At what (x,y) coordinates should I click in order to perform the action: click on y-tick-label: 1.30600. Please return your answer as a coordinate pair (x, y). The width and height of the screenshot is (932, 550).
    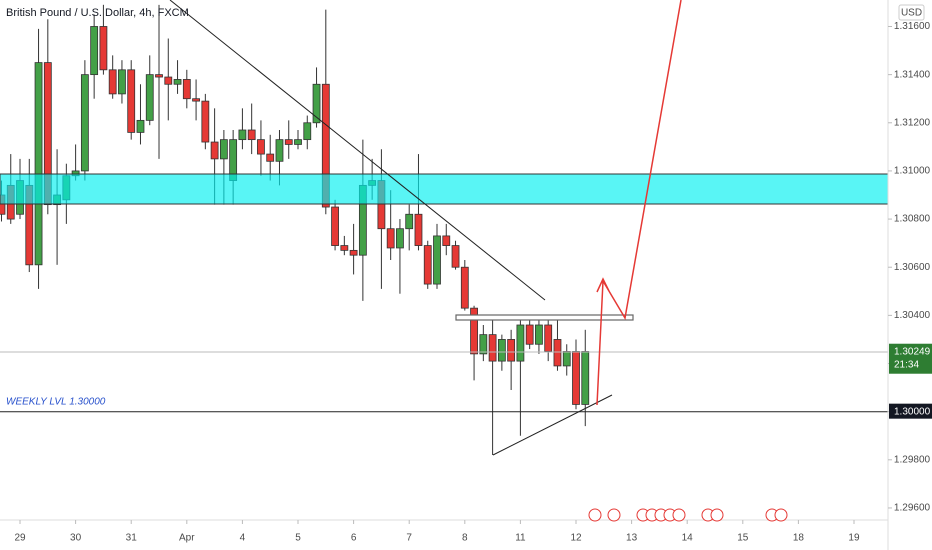
    Looking at the image, I should click on (912, 267).